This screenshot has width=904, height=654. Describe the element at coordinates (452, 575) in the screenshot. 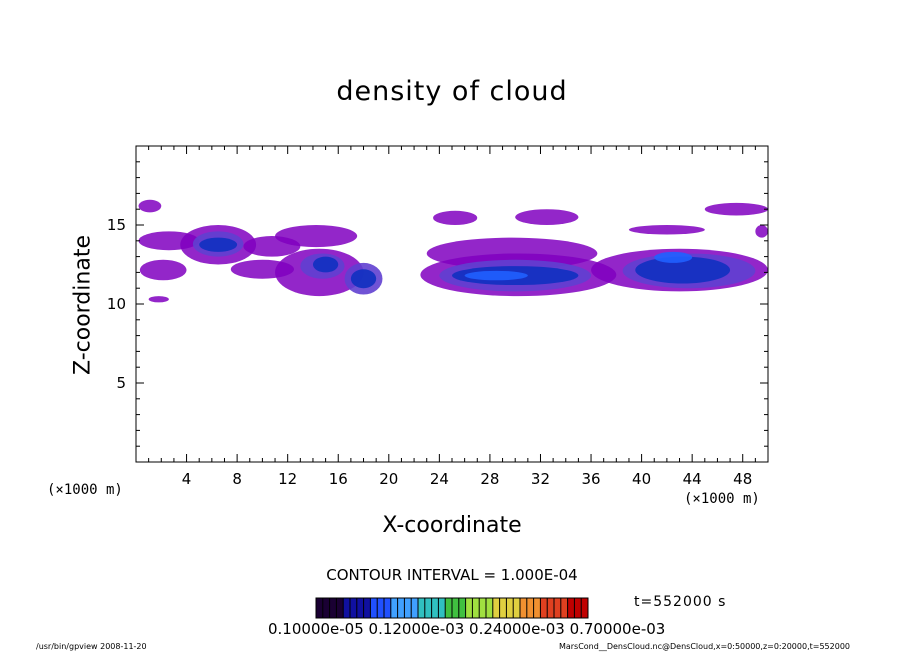

I see `contour-interval-label: CONTOUR INTERVAL = 1.000E-04` at that location.